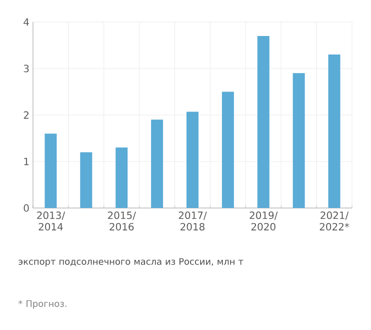 The image size is (371, 330). Describe the element at coordinates (26, 208) in the screenshot. I see `y-tick-label: 0` at that location.